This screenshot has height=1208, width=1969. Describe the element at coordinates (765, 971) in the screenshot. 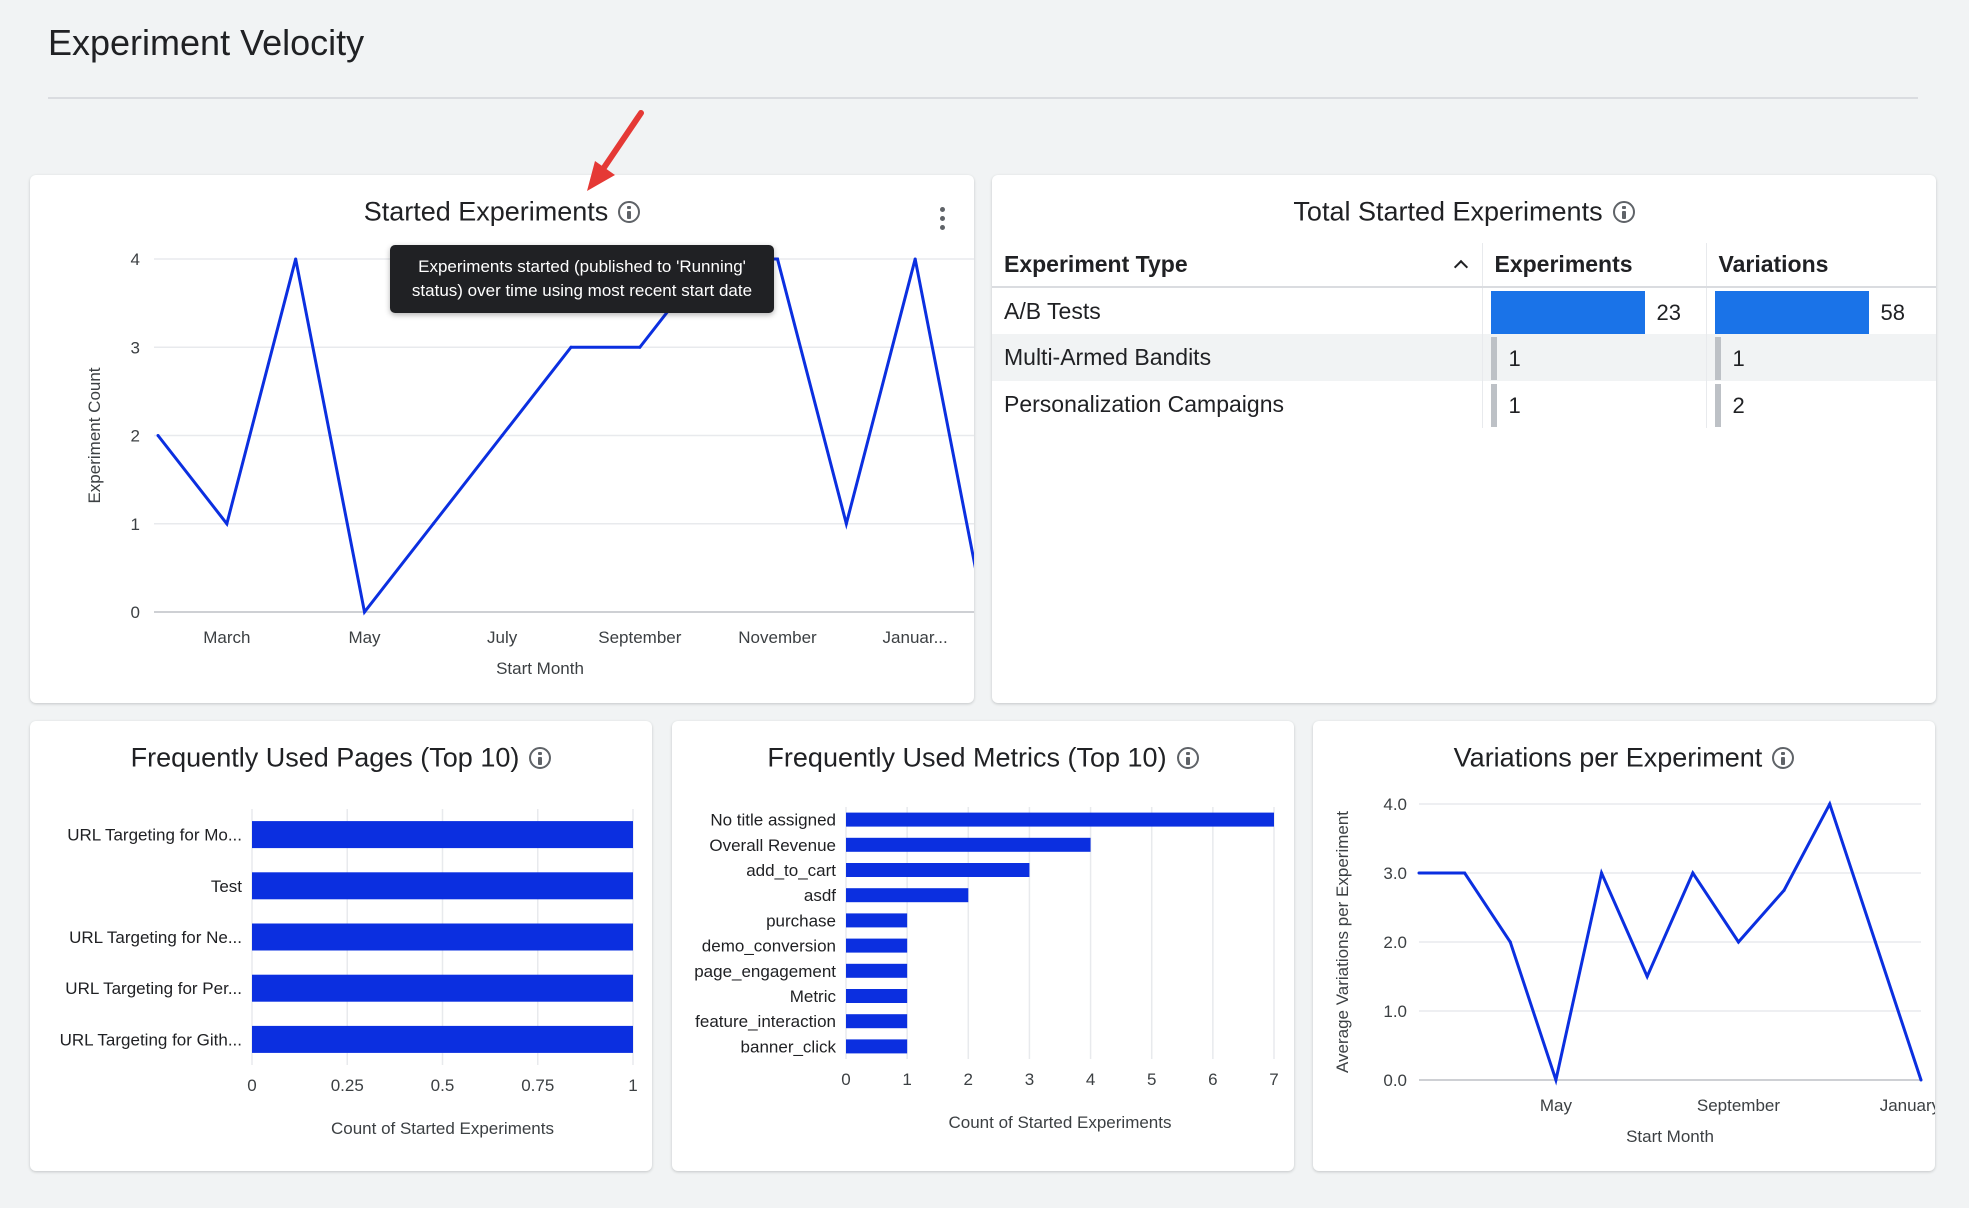

I see `category-label: page_engagement` at that location.